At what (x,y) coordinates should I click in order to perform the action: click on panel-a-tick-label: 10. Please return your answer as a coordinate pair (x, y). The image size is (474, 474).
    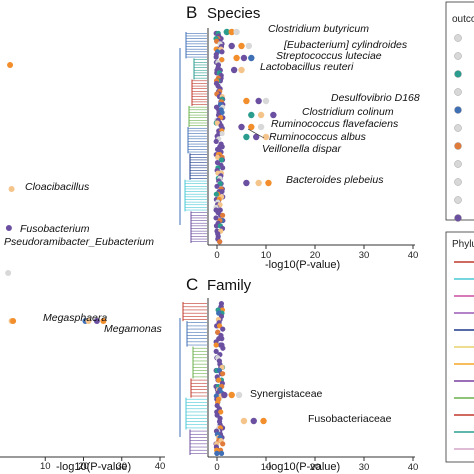
    Looking at the image, I should click on (45, 466).